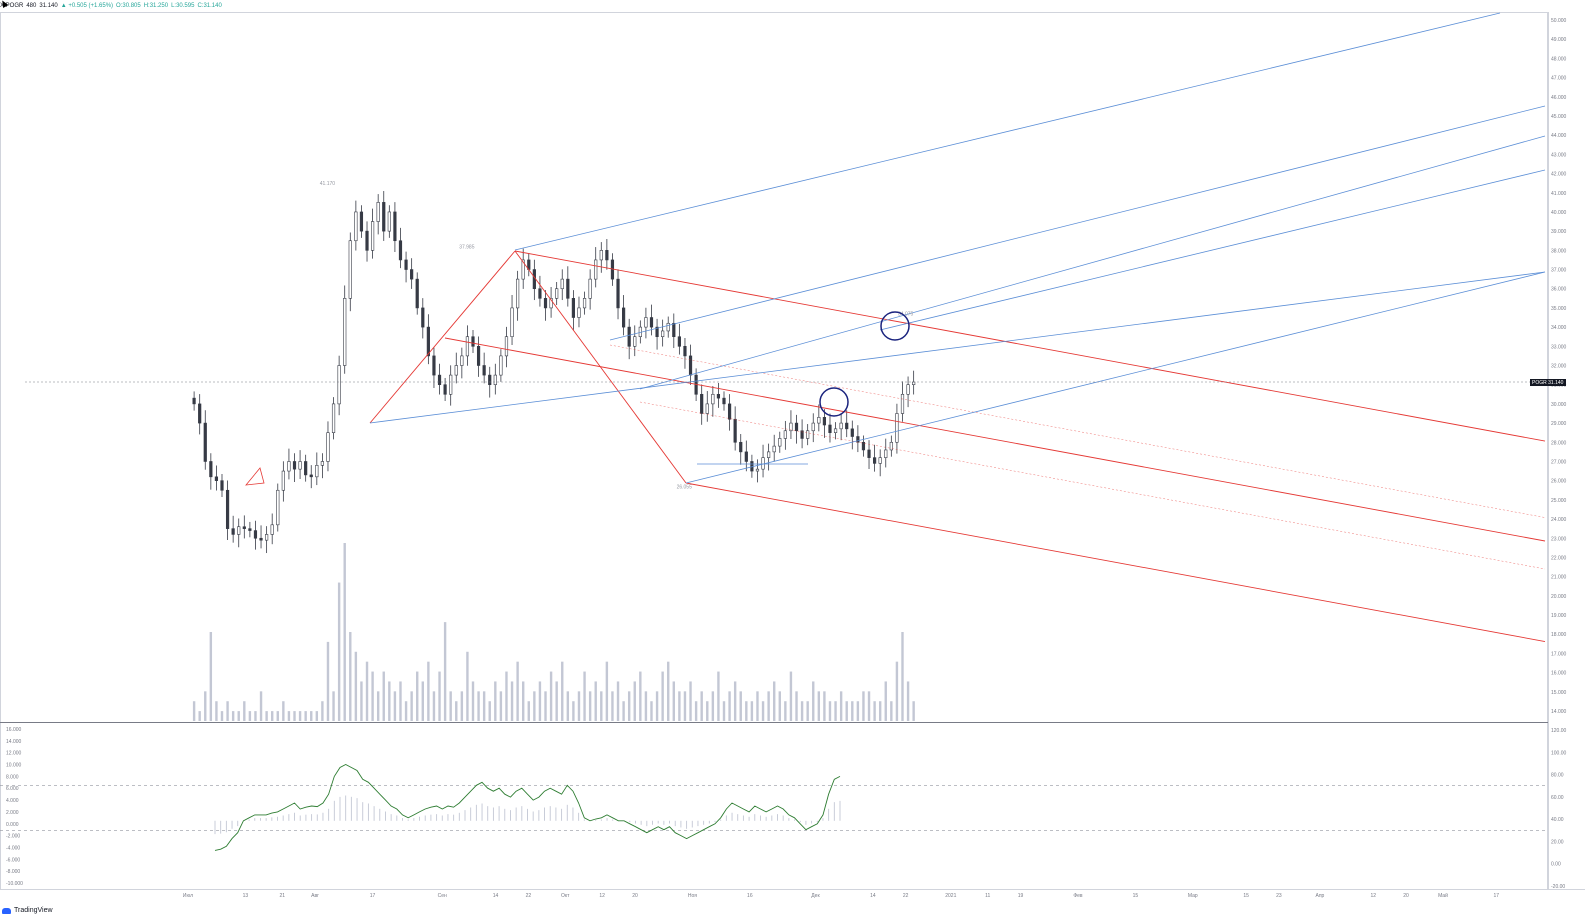 This screenshot has width=1585, height=924. What do you see at coordinates (1021, 896) in the screenshot?
I see `time-tick-label: 19` at bounding box center [1021, 896].